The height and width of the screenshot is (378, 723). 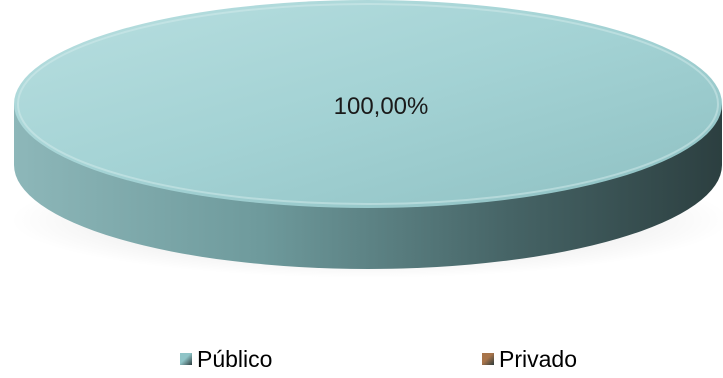 I want to click on legend-swatch-privado, so click(x=488, y=359).